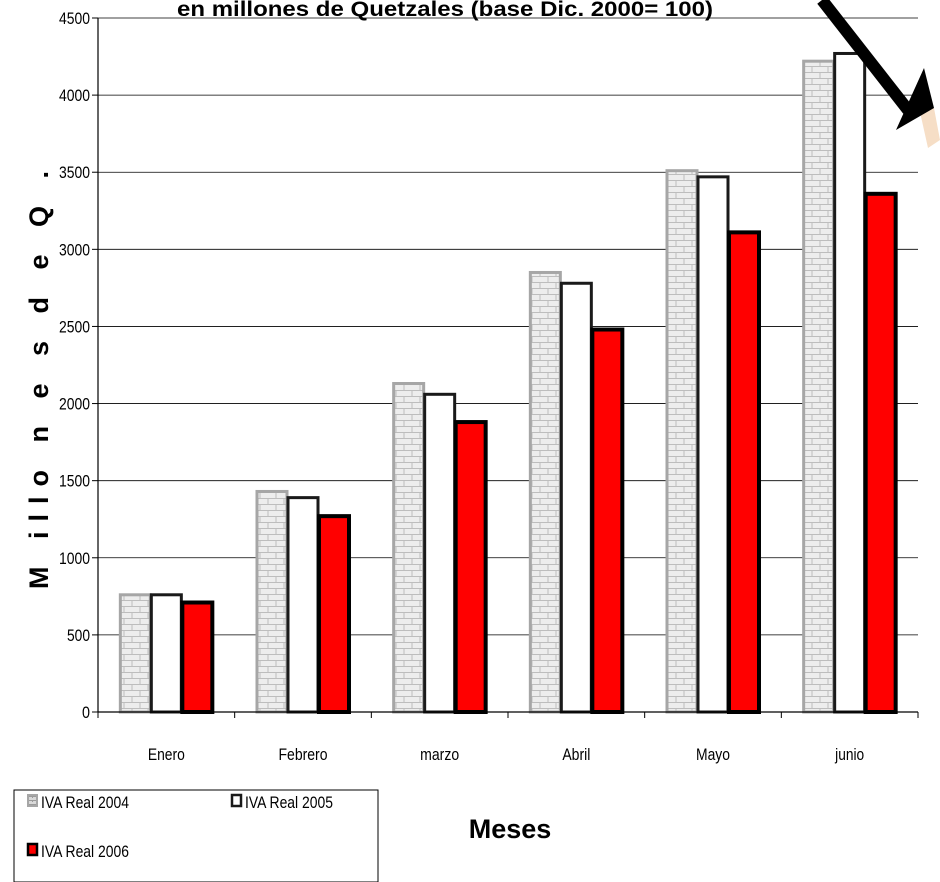 This screenshot has width=940, height=882. Describe the element at coordinates (289, 802) in the screenshot. I see `legend-label: IVA Real 2005` at that location.